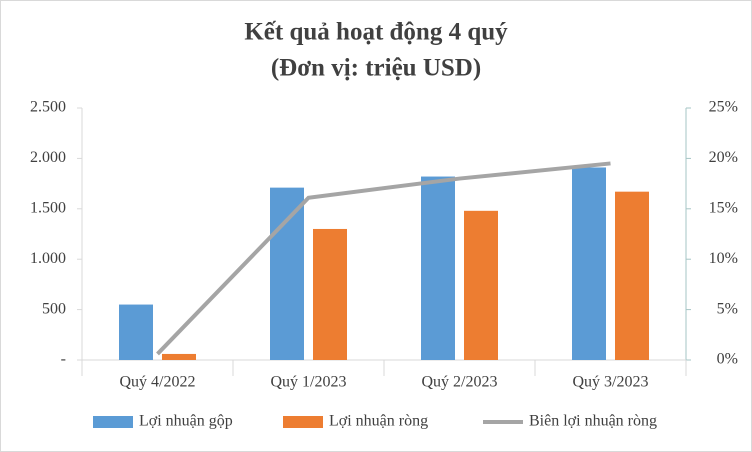  I want to click on x-tick-label: Quý 4/2022, so click(158, 382).